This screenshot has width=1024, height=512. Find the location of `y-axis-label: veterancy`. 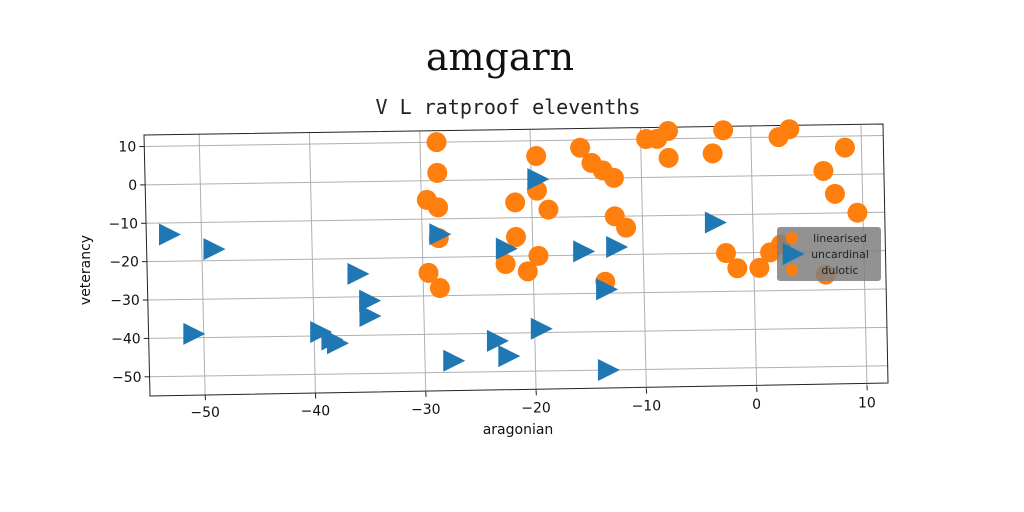

y-axis-label: veterancy is located at coordinates (86, 270).